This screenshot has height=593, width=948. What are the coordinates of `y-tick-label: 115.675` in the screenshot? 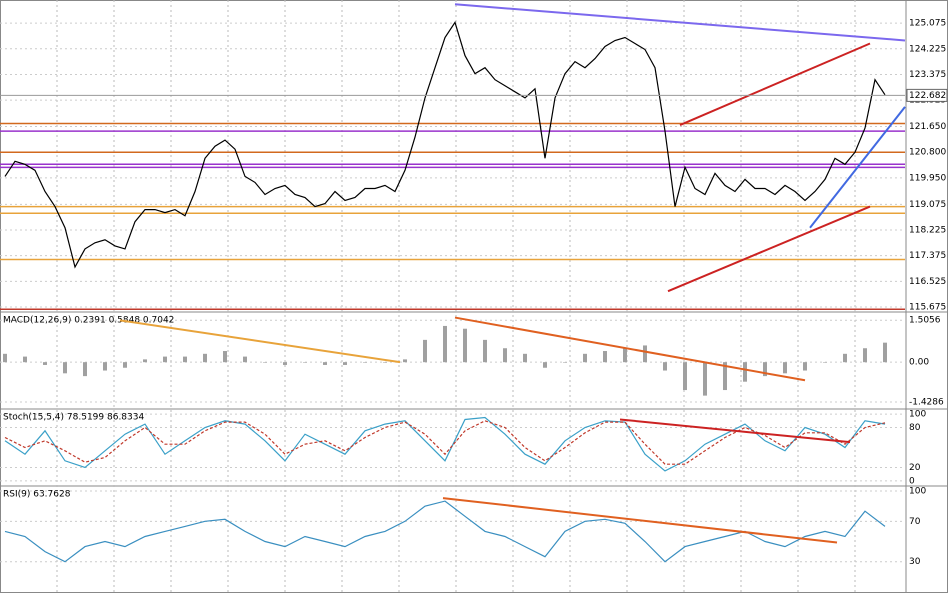 It's located at (927, 308).